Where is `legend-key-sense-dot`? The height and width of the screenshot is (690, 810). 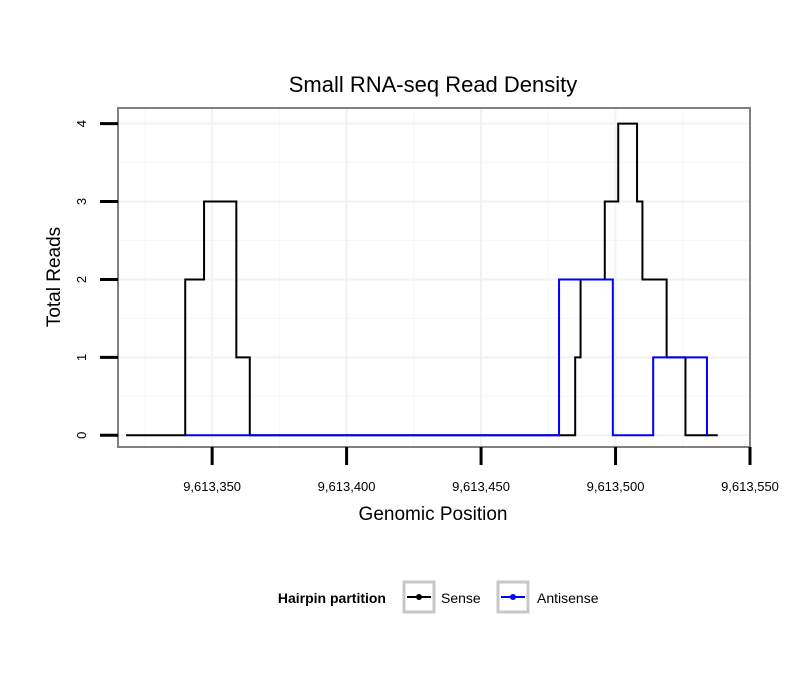 legend-key-sense-dot is located at coordinates (419, 597).